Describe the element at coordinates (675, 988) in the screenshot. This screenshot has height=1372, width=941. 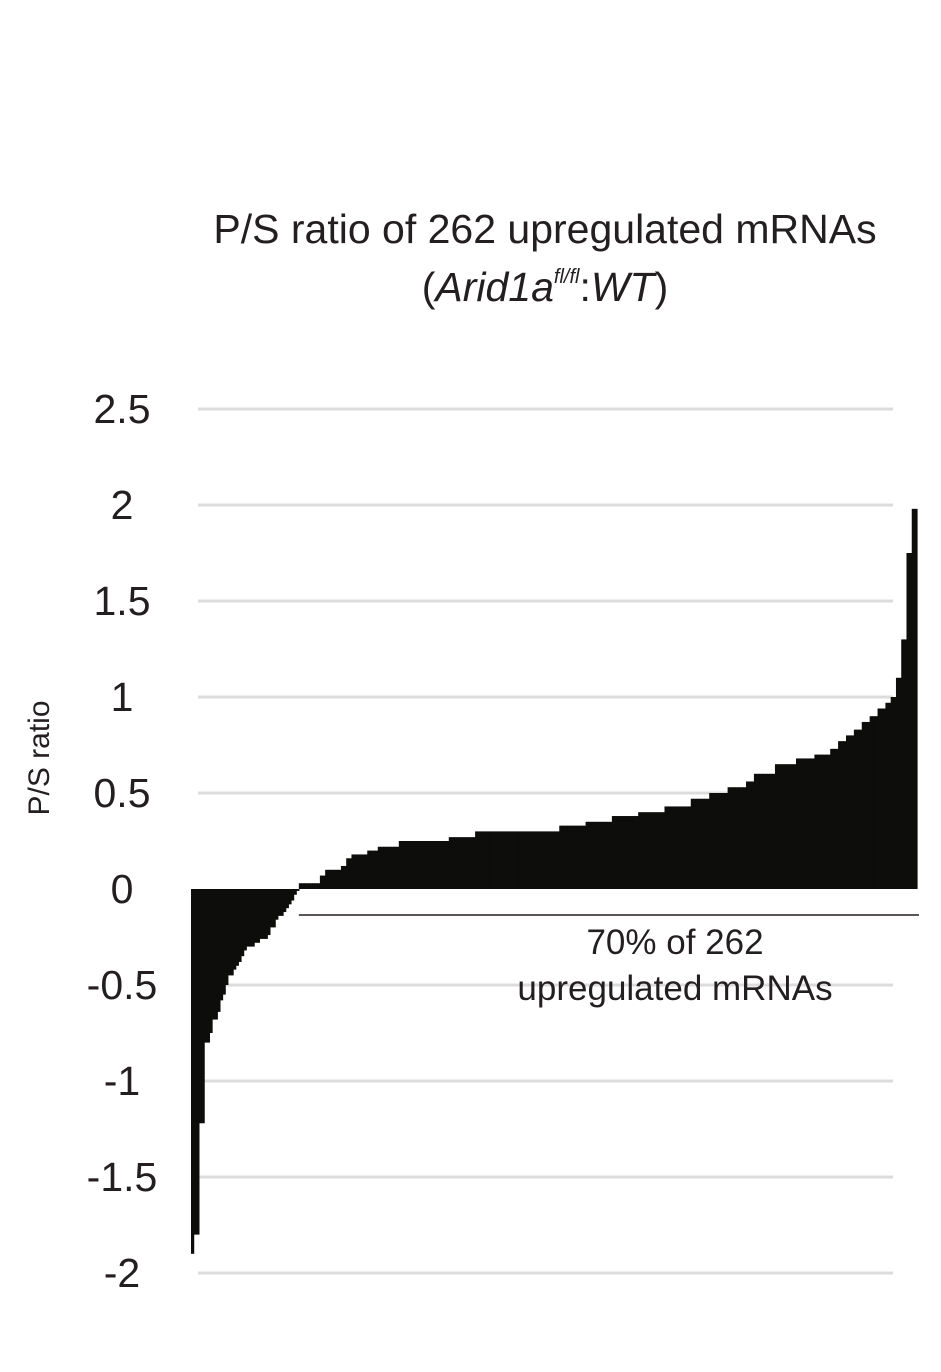
I see `annotation-line-2: upregulated mRNAs` at that location.